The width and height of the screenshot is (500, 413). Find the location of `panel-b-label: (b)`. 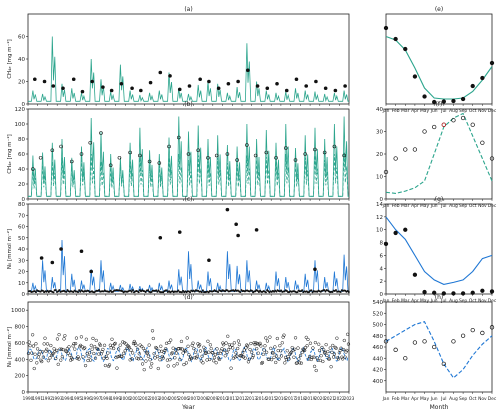

panel-b-label: (b) is located at coordinates (188, 104).